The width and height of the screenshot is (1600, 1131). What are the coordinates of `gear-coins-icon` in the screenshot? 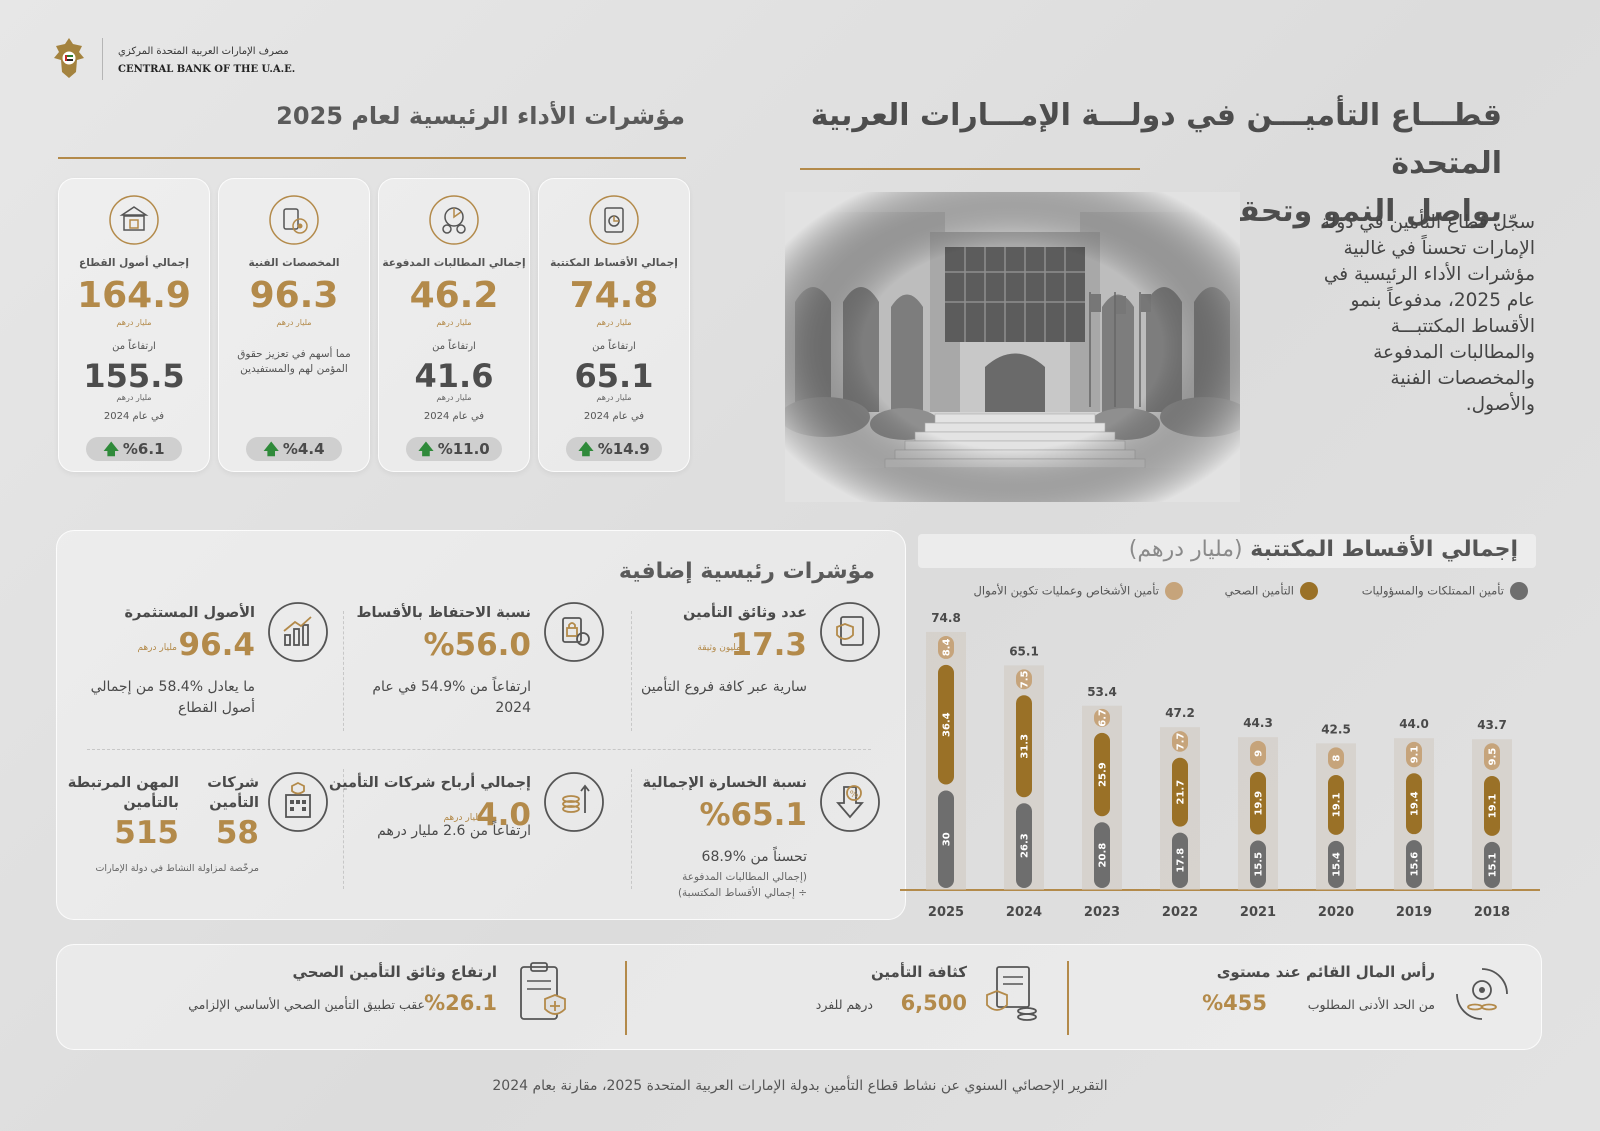 It's located at (1482, 994).